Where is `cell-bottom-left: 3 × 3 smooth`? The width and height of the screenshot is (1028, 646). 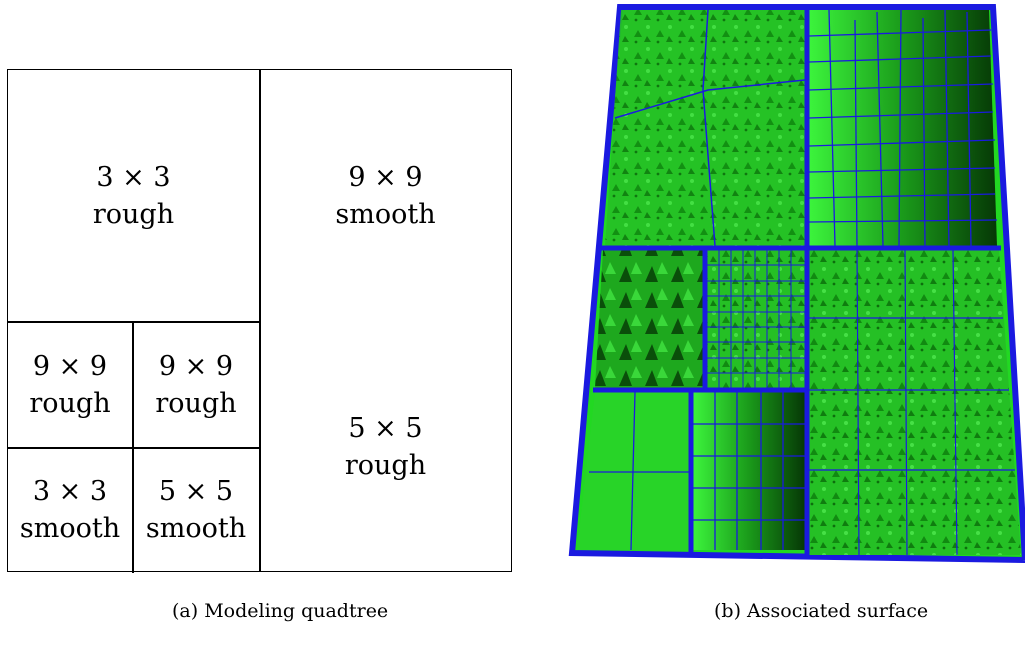 cell-bottom-left: 3 × 3 smooth is located at coordinates (70, 510).